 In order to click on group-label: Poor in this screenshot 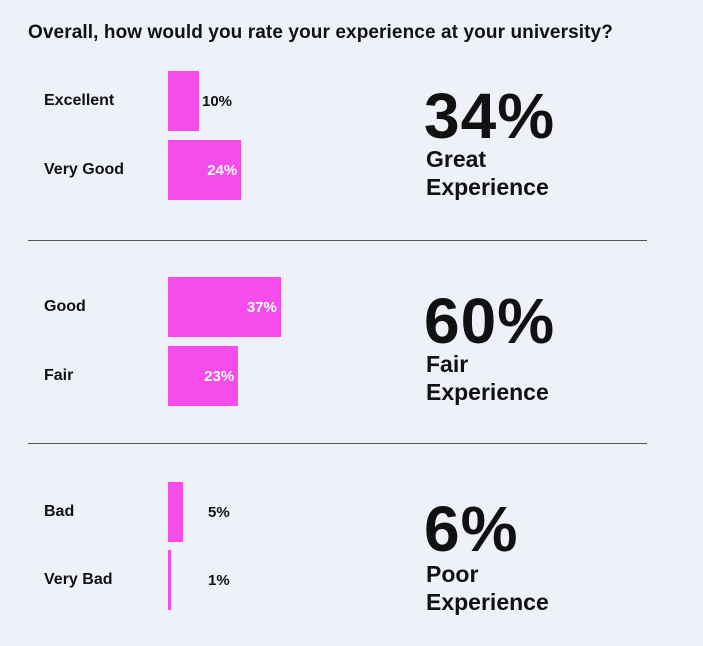, I will do `click(452, 574)`.